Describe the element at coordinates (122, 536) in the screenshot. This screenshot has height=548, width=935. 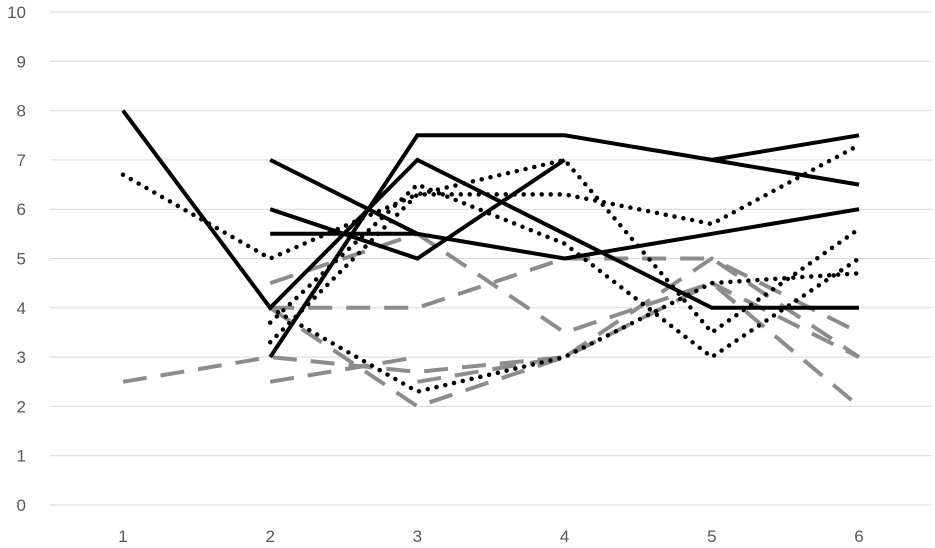
I see `x-tick-label: 1` at that location.